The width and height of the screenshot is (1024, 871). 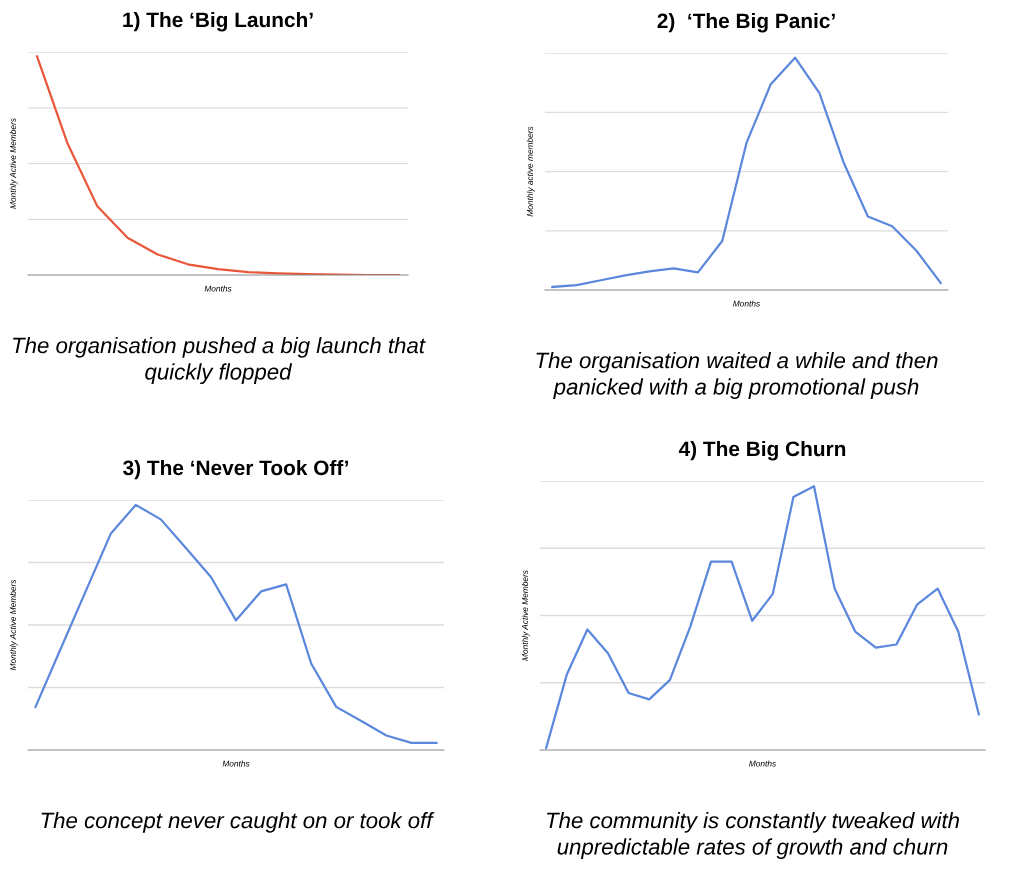 What do you see at coordinates (746, 22) in the screenshot?
I see `chart-title: 2) ‘The Big Panic’` at bounding box center [746, 22].